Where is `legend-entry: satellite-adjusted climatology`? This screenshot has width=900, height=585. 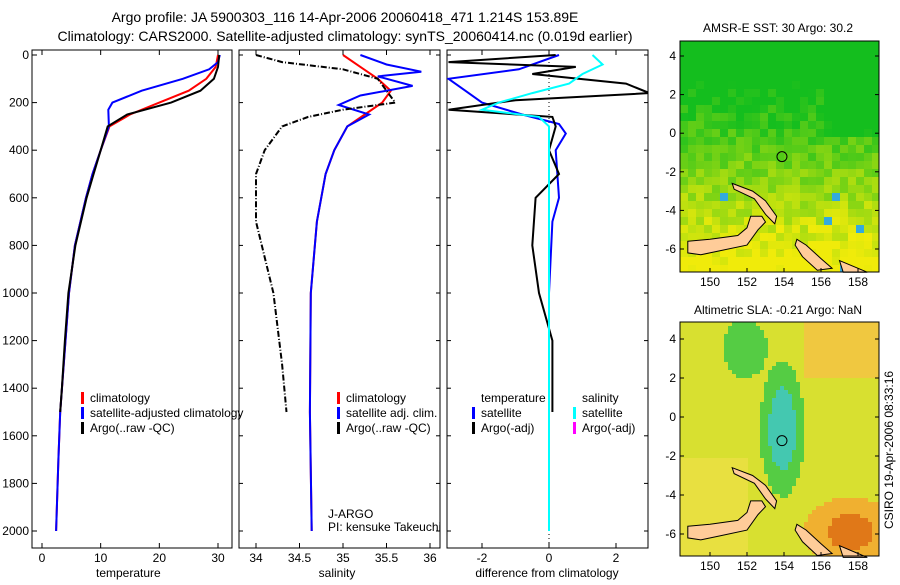 legend-entry: satellite-adjusted climatology is located at coordinates (166, 413).